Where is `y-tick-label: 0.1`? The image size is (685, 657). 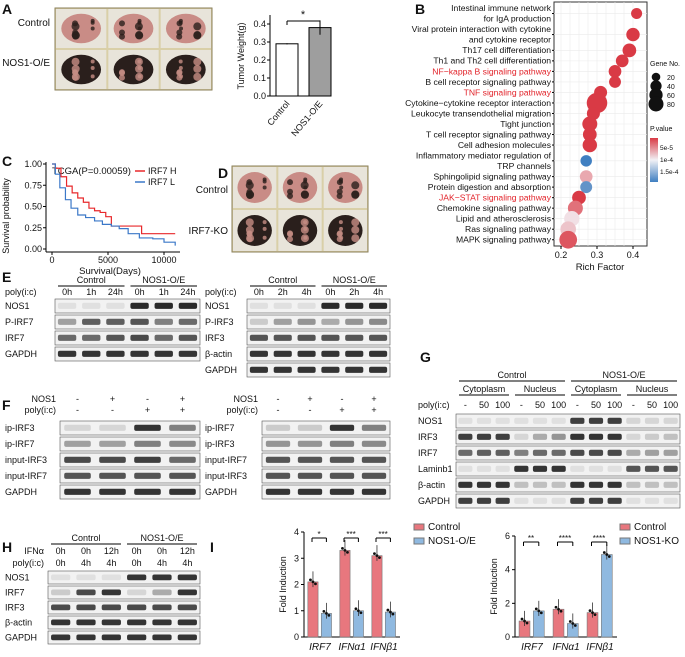 y-tick-label: 0.1 is located at coordinates (259, 78).